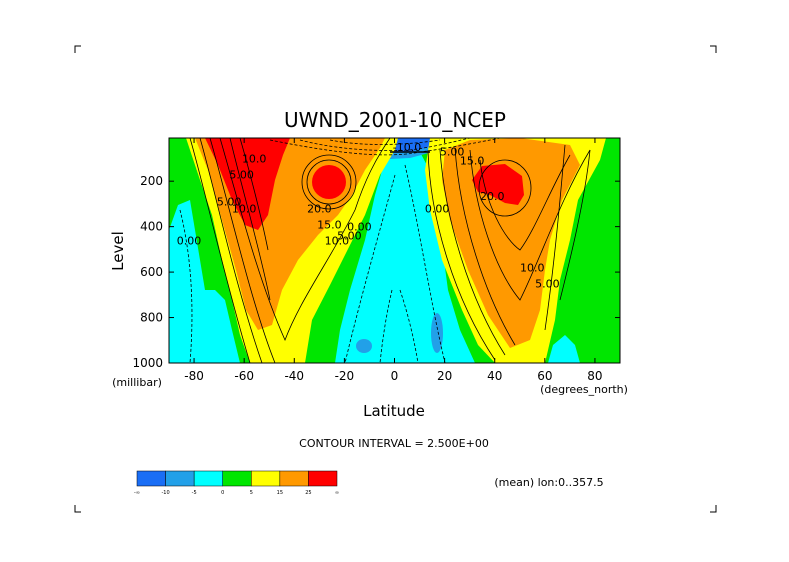 The height and width of the screenshot is (562, 789). I want to click on x-tick-label: -20, so click(345, 376).